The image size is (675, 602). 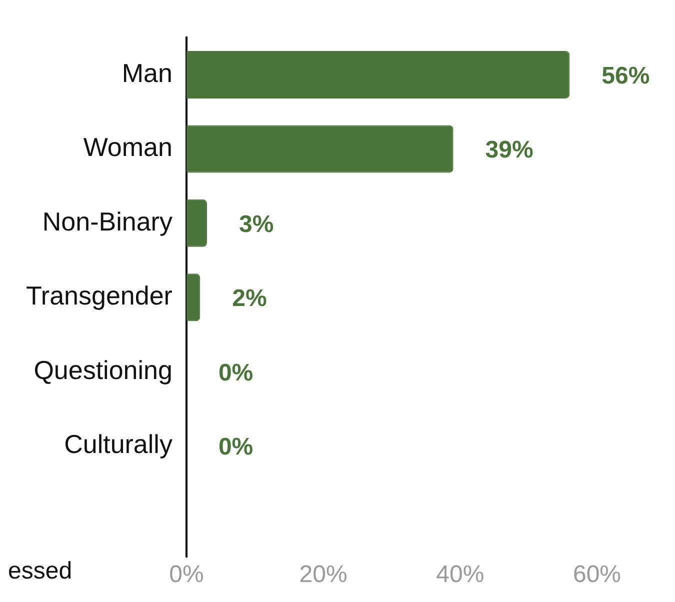 What do you see at coordinates (460, 574) in the screenshot?
I see `x-tick-label: 40%` at bounding box center [460, 574].